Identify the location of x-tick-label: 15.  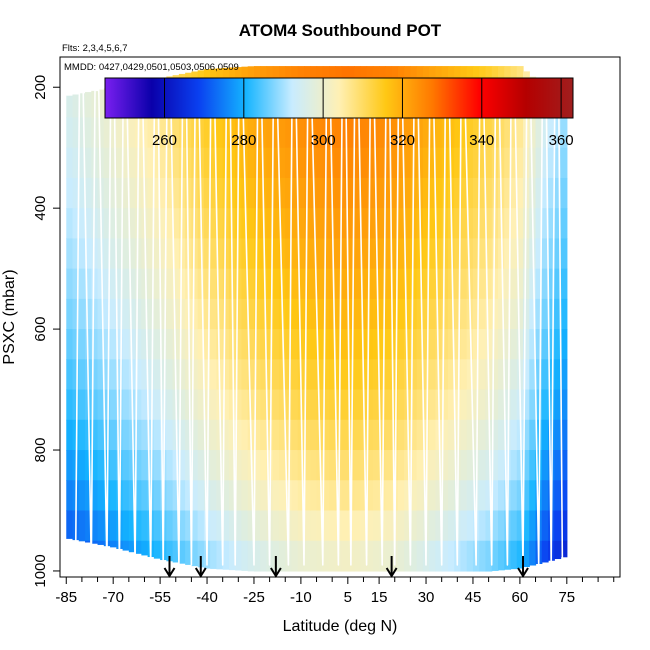
(379, 597).